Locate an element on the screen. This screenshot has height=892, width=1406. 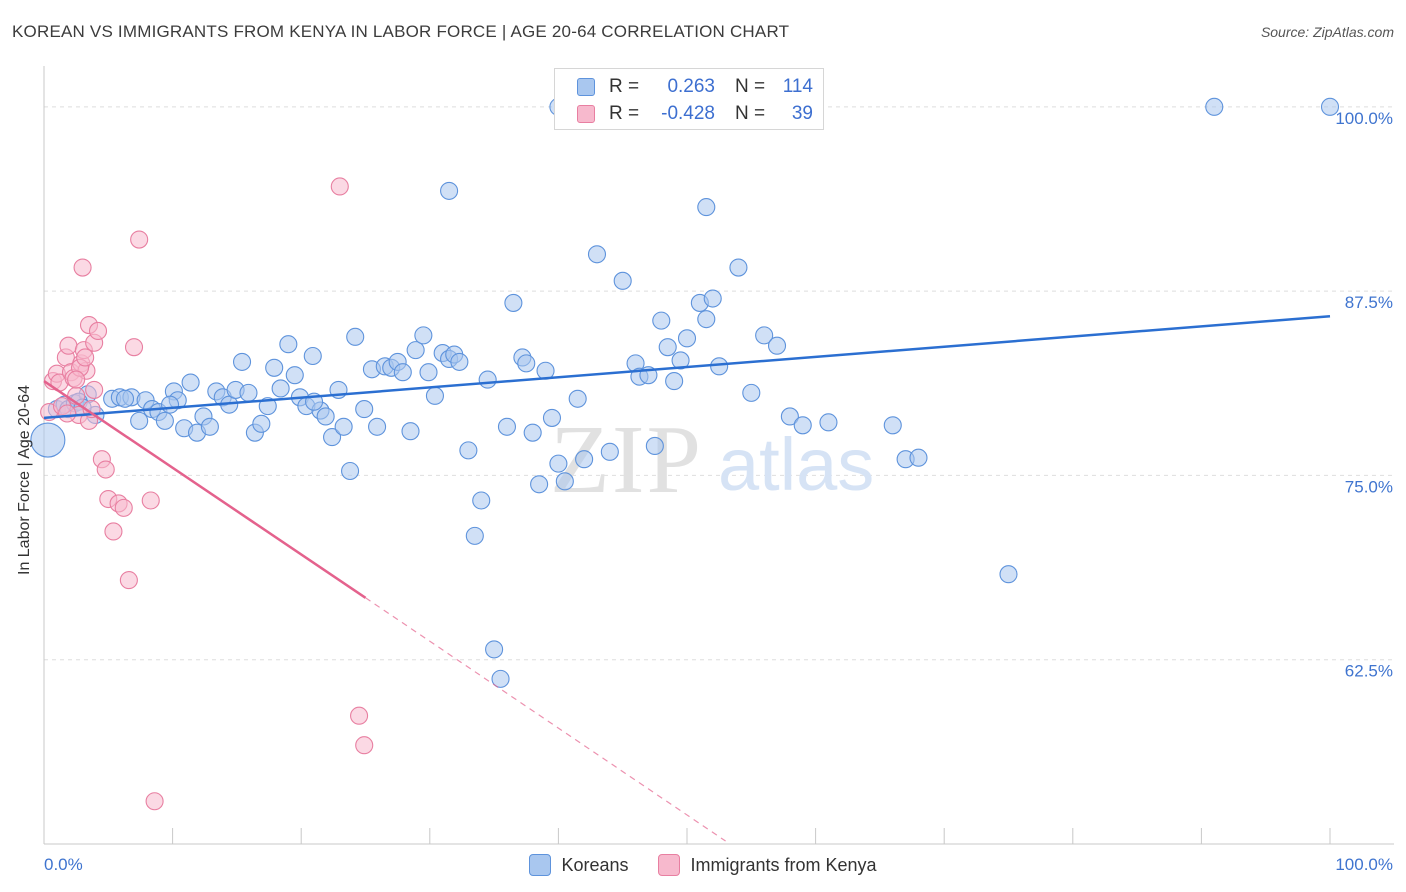
legend-item-koreans: Koreans is located at coordinates (578, 865).